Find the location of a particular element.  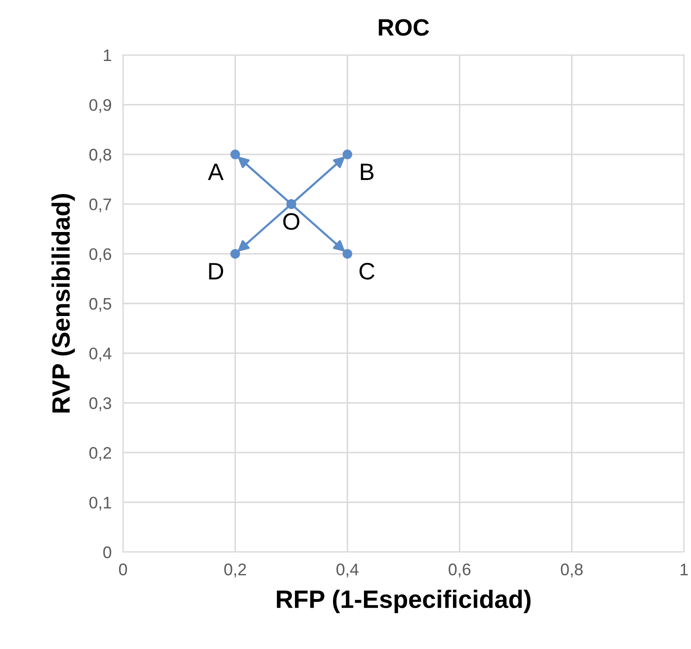

x-tick-label: 0 is located at coordinates (123, 570).